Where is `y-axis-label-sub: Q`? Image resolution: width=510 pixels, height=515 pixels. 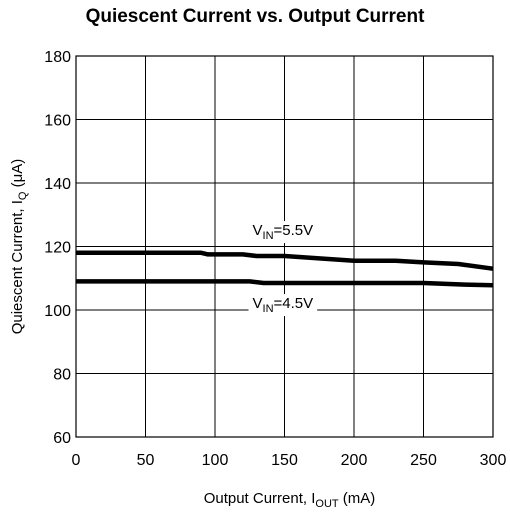 y-axis-label-sub: Q is located at coordinates (23, 195).